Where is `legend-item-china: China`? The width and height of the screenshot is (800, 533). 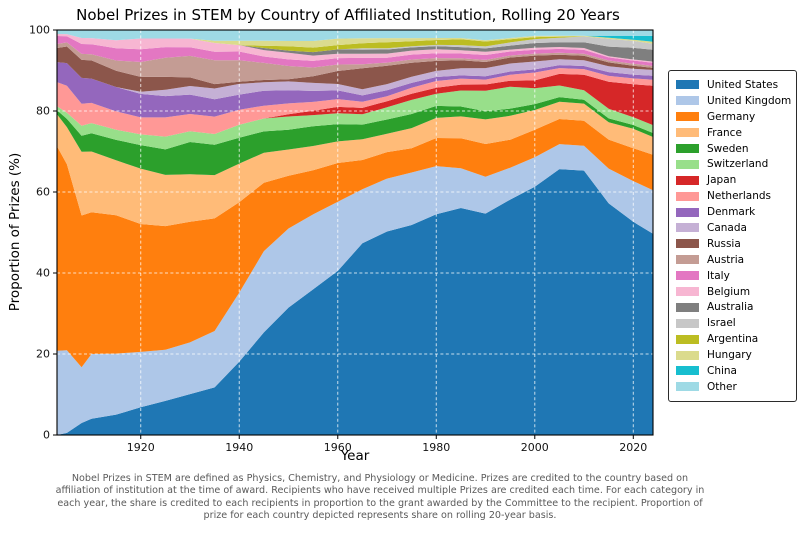
legend-item-china: China is located at coordinates (732, 371).